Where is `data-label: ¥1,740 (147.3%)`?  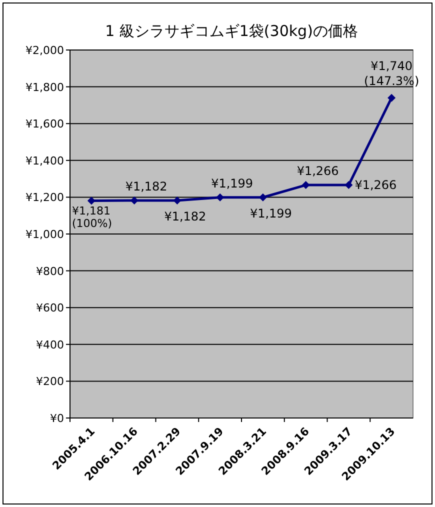 data-label: ¥1,740 (147.3%) is located at coordinates (392, 73).